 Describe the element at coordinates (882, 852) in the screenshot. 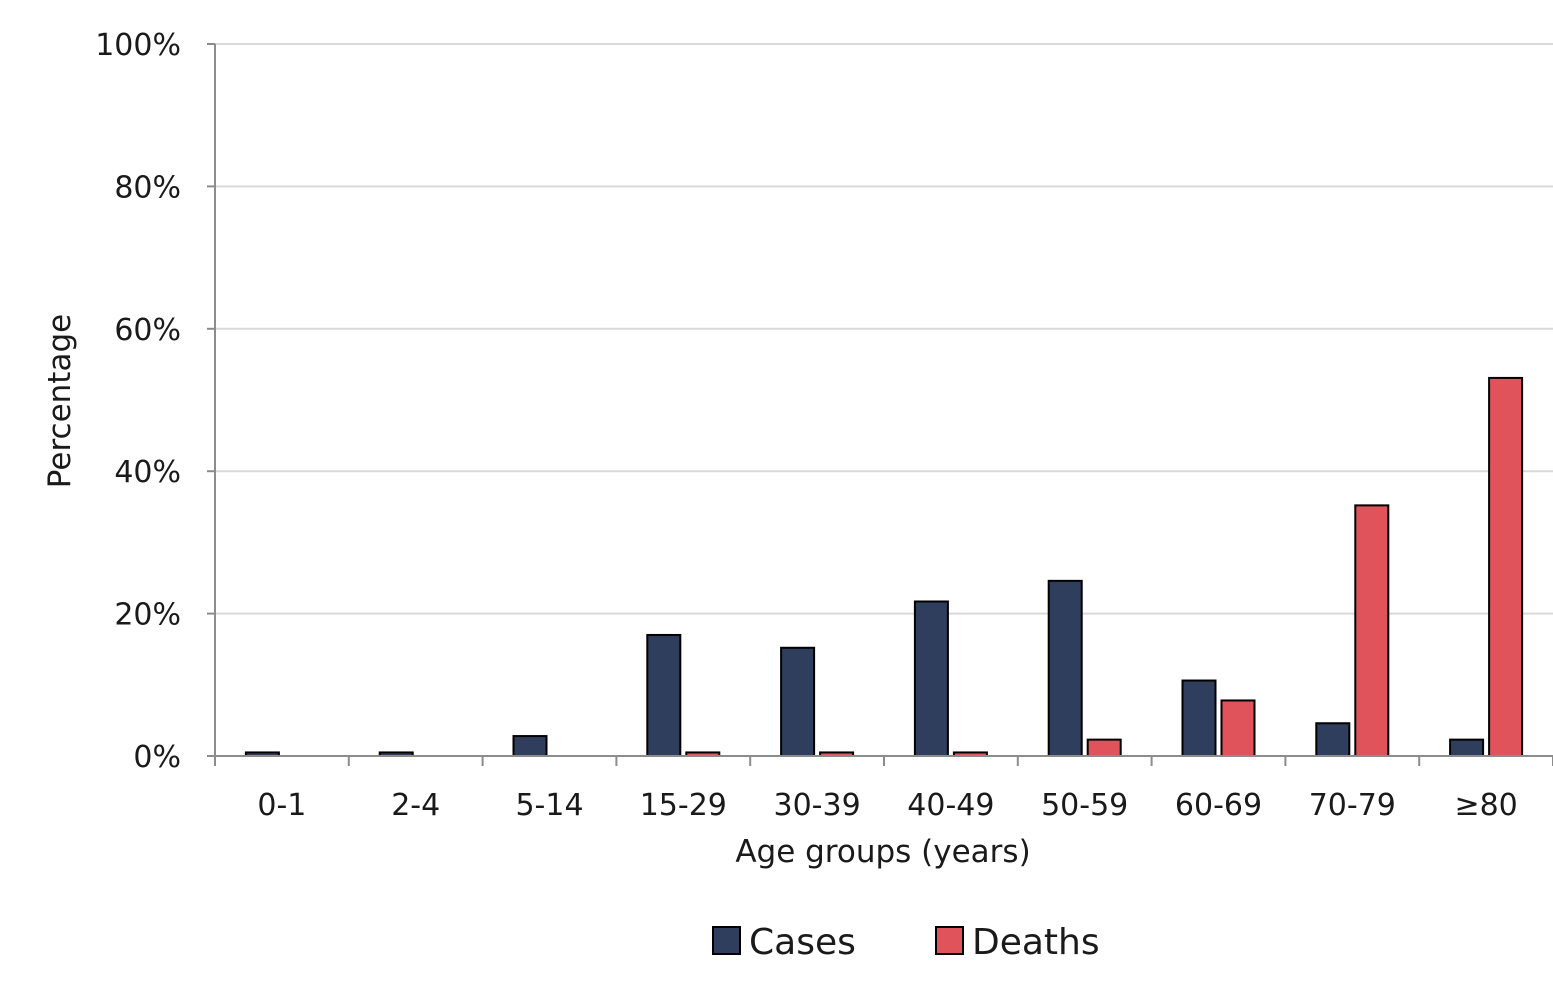

I see `x-axis-title: Age groups (years)` at that location.